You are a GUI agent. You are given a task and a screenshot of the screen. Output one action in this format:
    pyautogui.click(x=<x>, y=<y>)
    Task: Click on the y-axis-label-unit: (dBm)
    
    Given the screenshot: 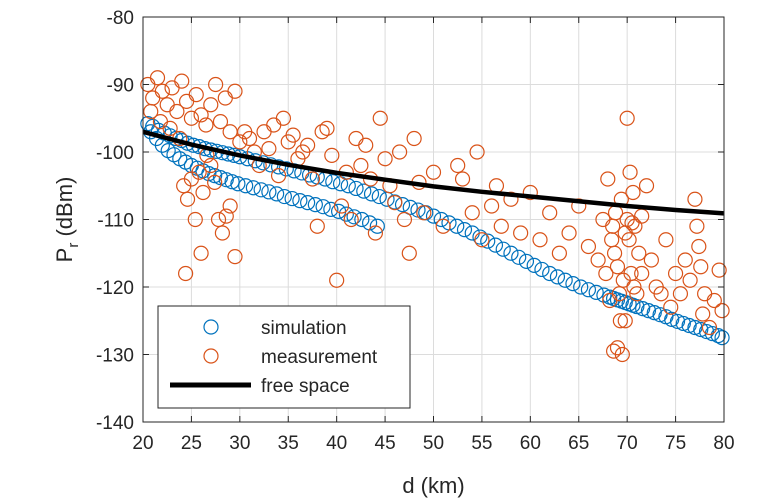 What is the action you would take?
    pyautogui.click(x=64, y=210)
    